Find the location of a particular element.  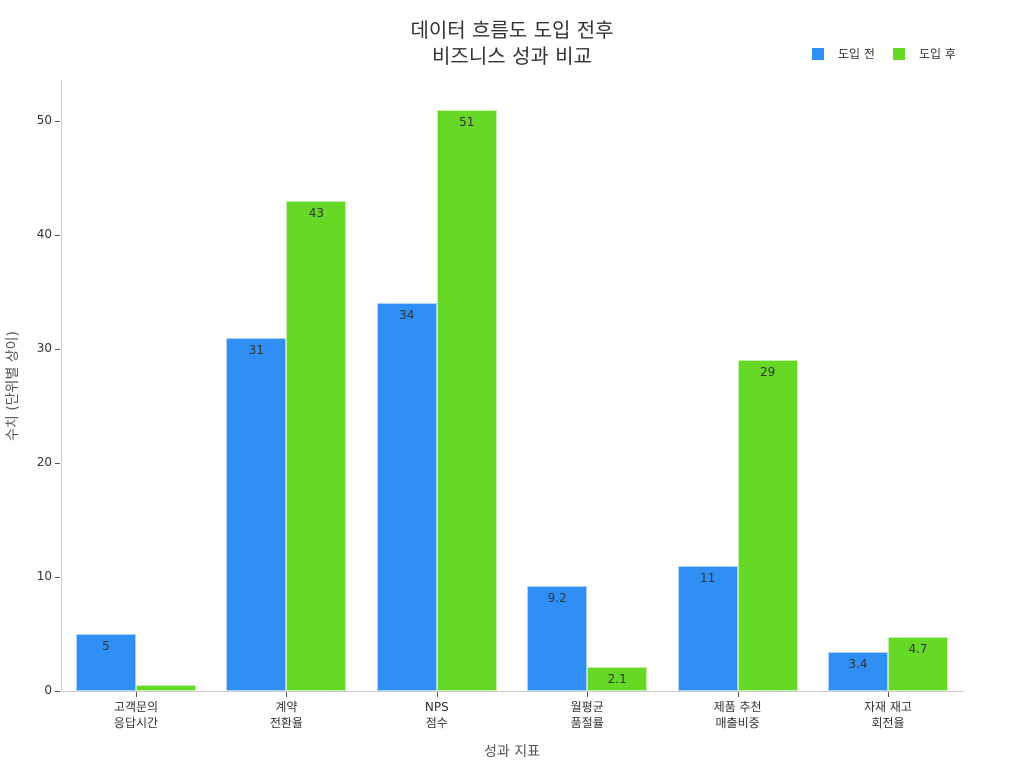

x-tick-label-line: NPS is located at coordinates (436, 707).